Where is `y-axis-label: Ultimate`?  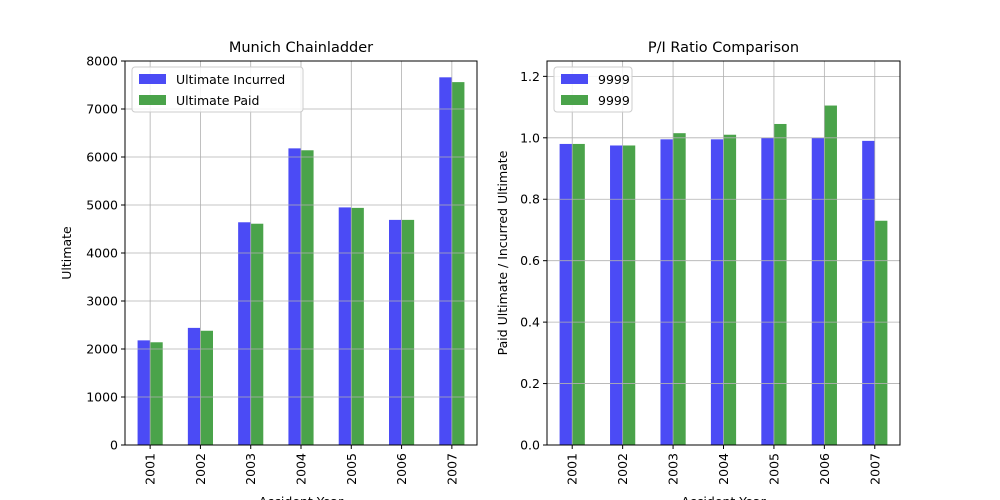
y-axis-label: Ultimate is located at coordinates (66, 253).